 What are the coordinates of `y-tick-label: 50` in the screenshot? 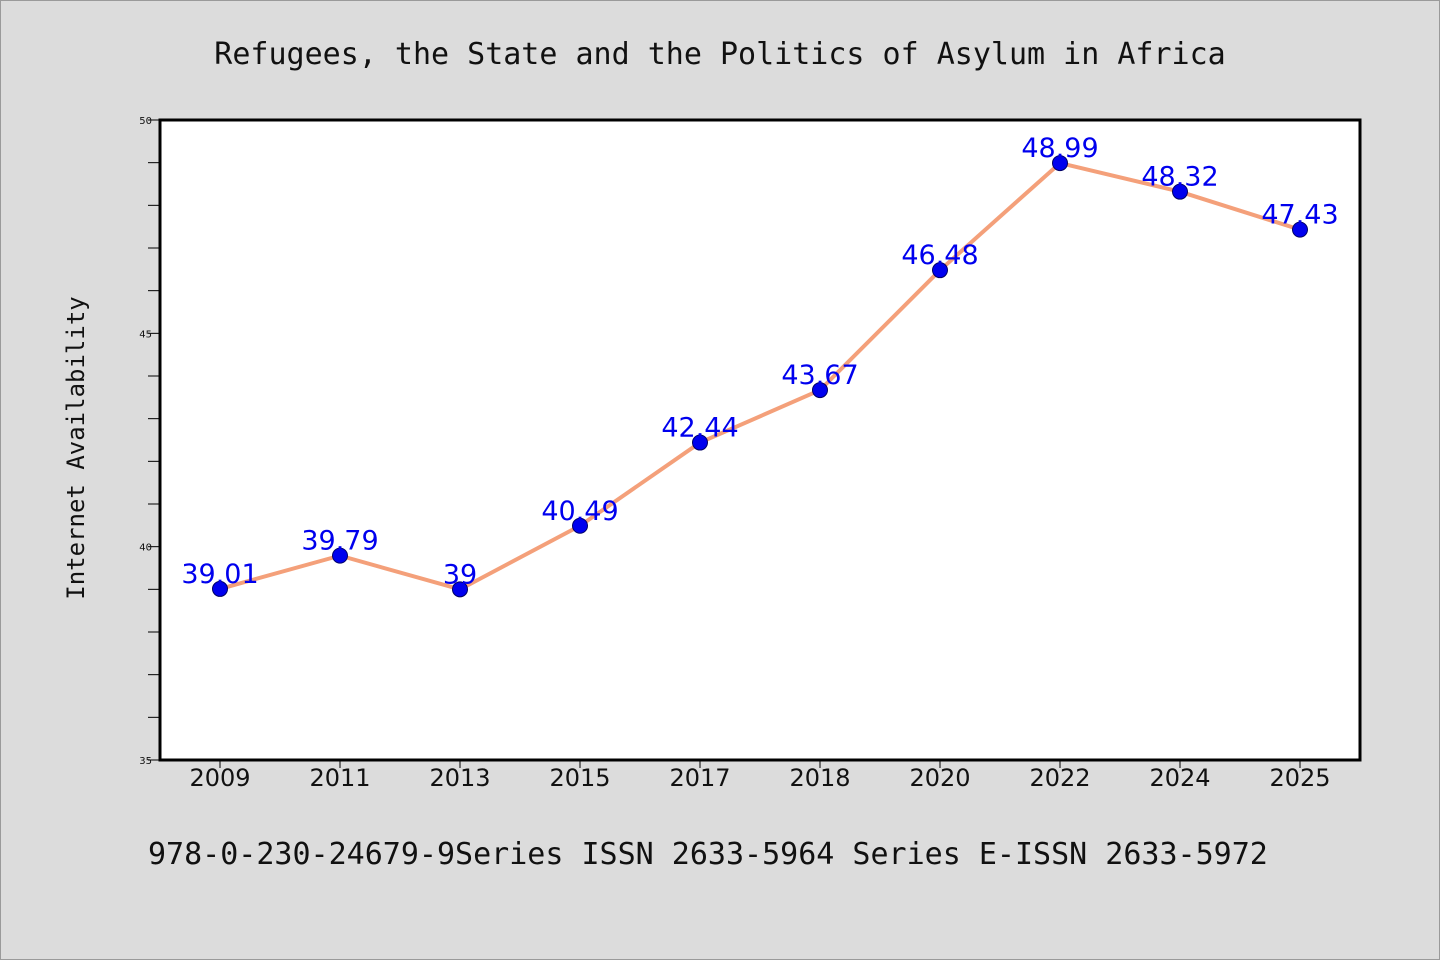 It's located at (145, 121).